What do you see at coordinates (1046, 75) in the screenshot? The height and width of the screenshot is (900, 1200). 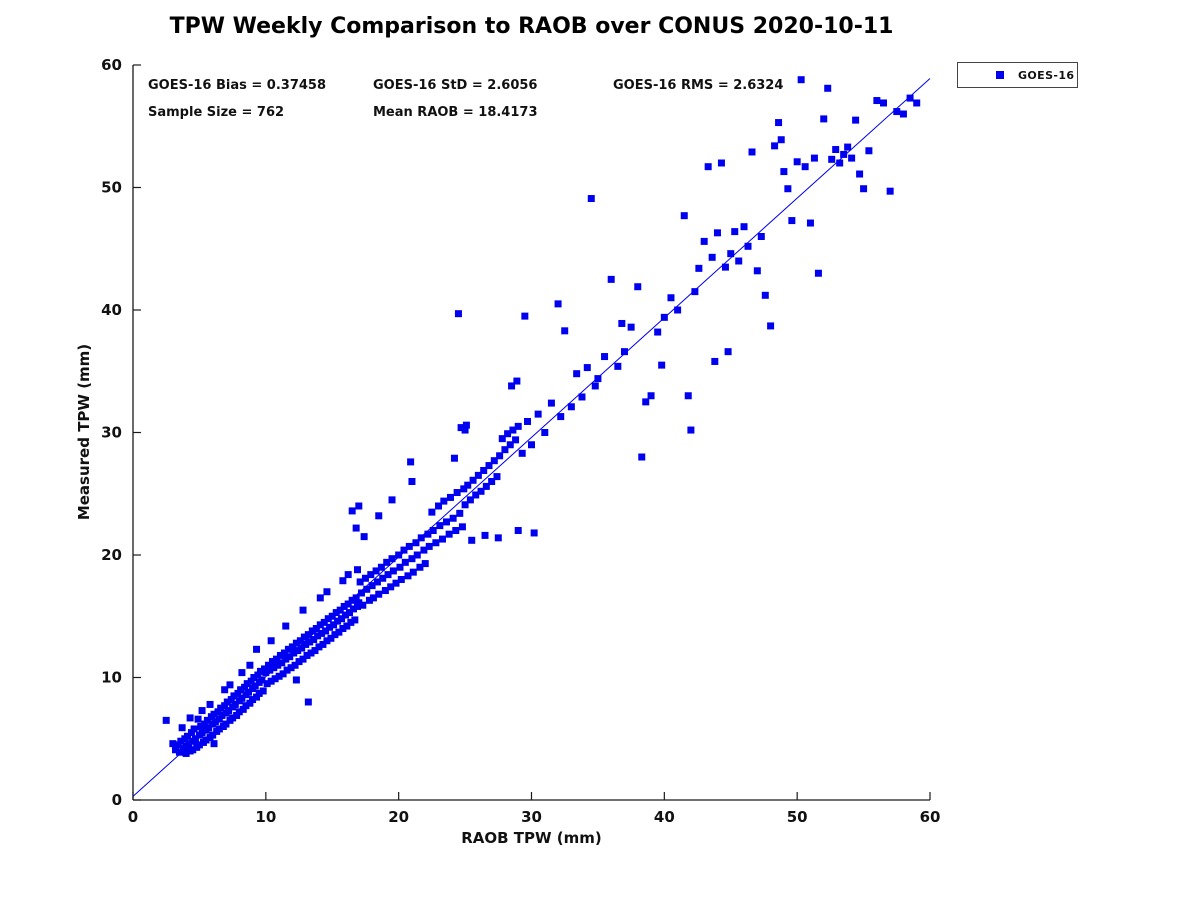 I see `legend-label: GOES-16` at bounding box center [1046, 75].